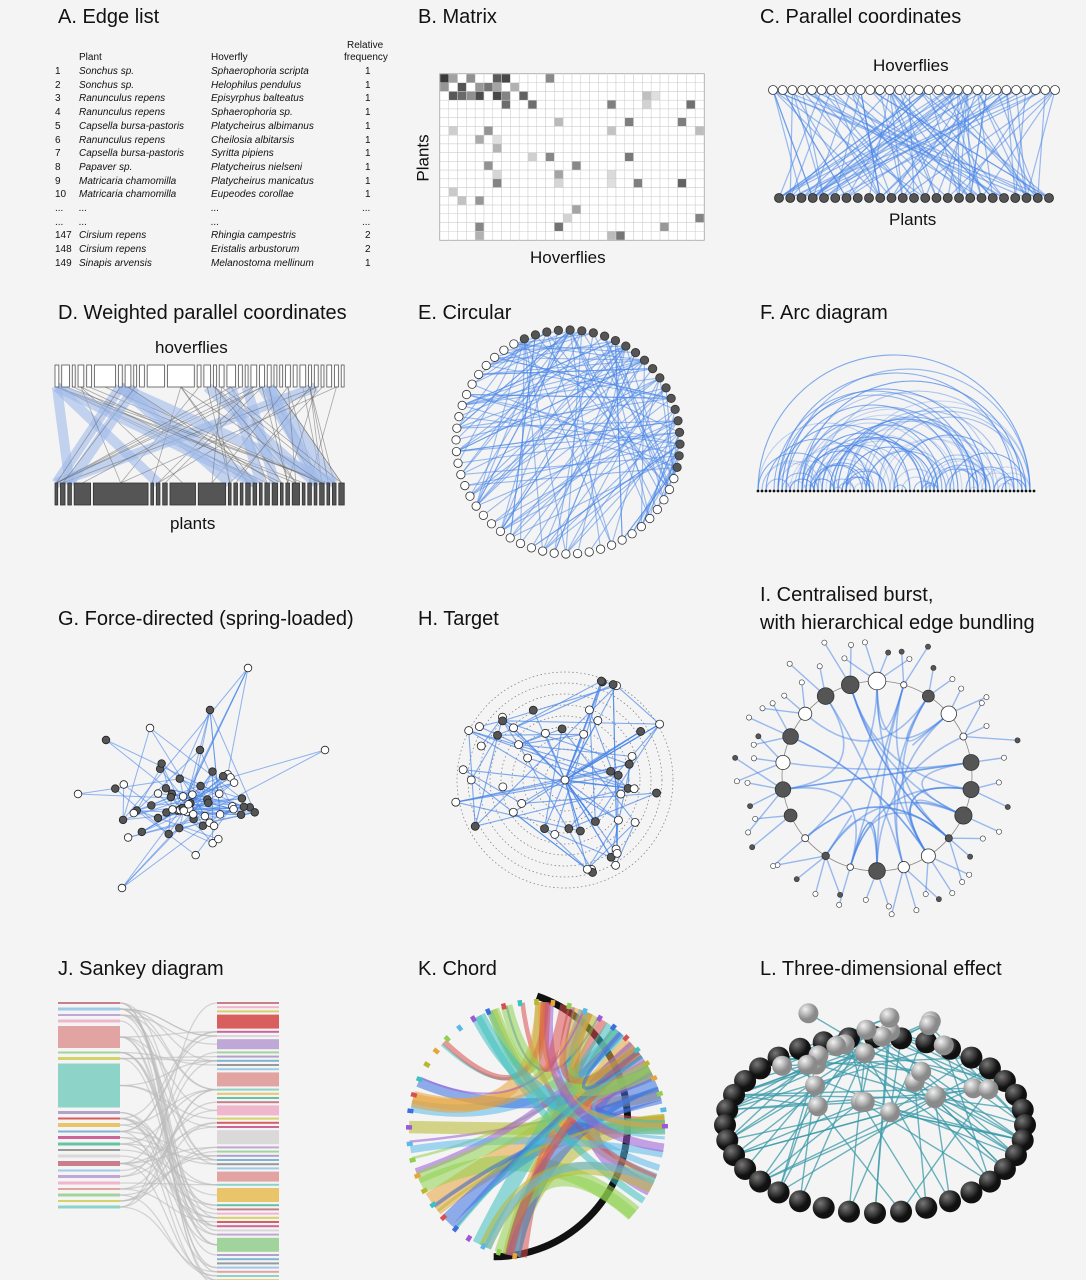 The height and width of the screenshot is (1280, 1086). Describe the element at coordinates (227, 99) in the screenshot. I see `edge-list-row: 3 Ranunculus repens Episyrphus balteatus 1` at that location.